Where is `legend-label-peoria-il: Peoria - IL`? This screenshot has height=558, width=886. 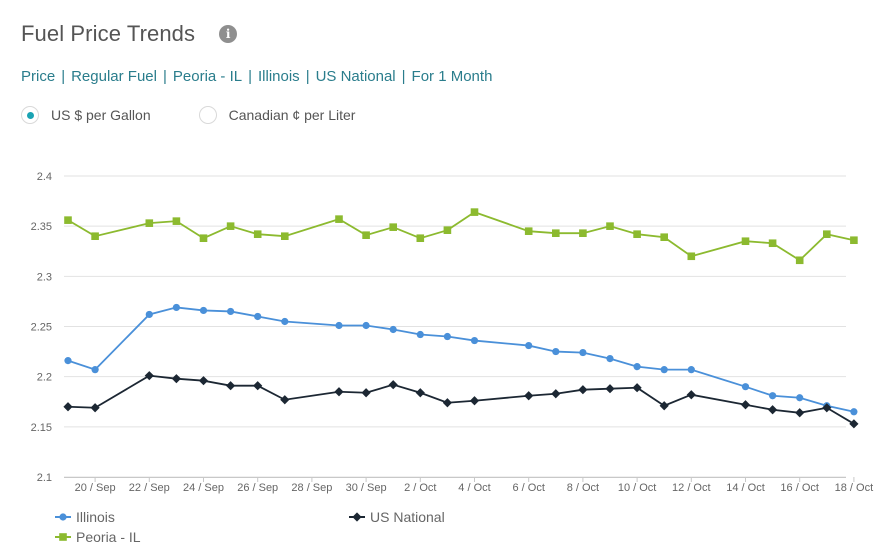
legend-label-peoria-il: Peoria - IL is located at coordinates (108, 537).